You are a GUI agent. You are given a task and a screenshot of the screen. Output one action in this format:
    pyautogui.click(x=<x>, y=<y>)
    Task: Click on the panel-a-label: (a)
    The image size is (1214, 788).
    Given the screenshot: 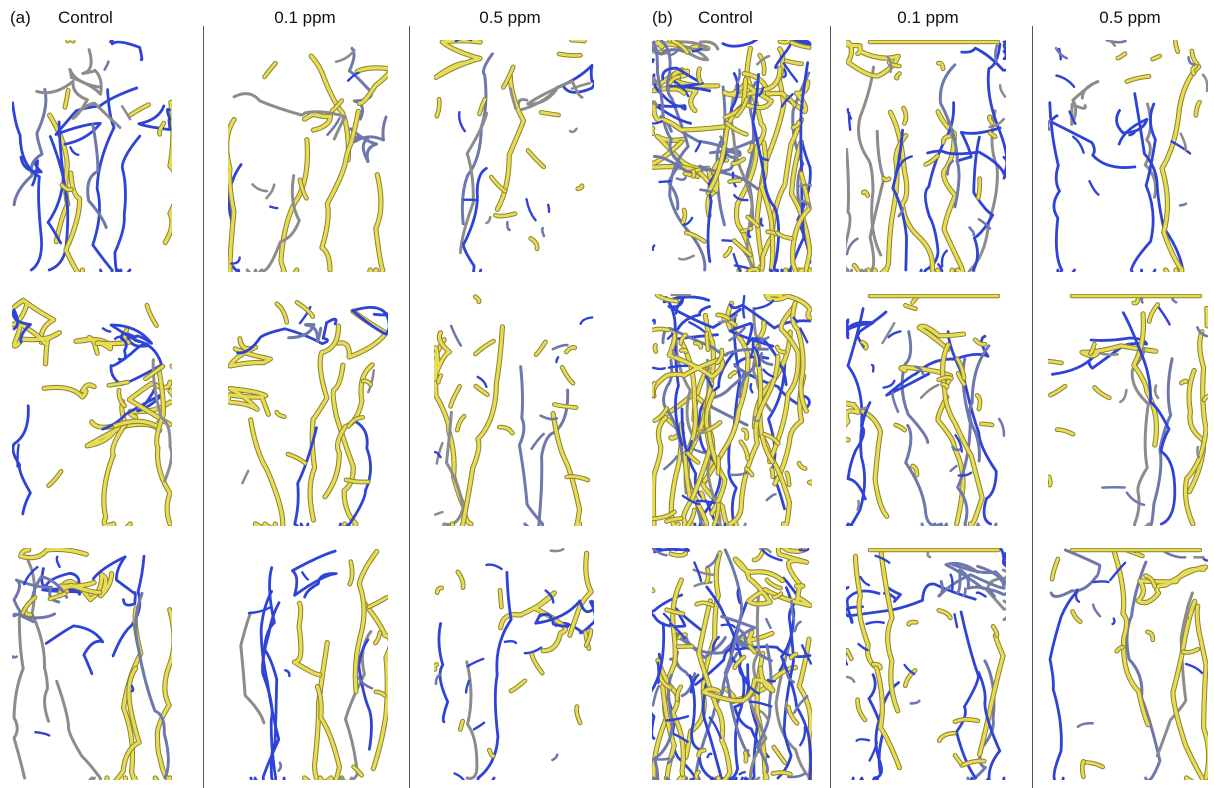 What is the action you would take?
    pyautogui.click(x=20, y=17)
    